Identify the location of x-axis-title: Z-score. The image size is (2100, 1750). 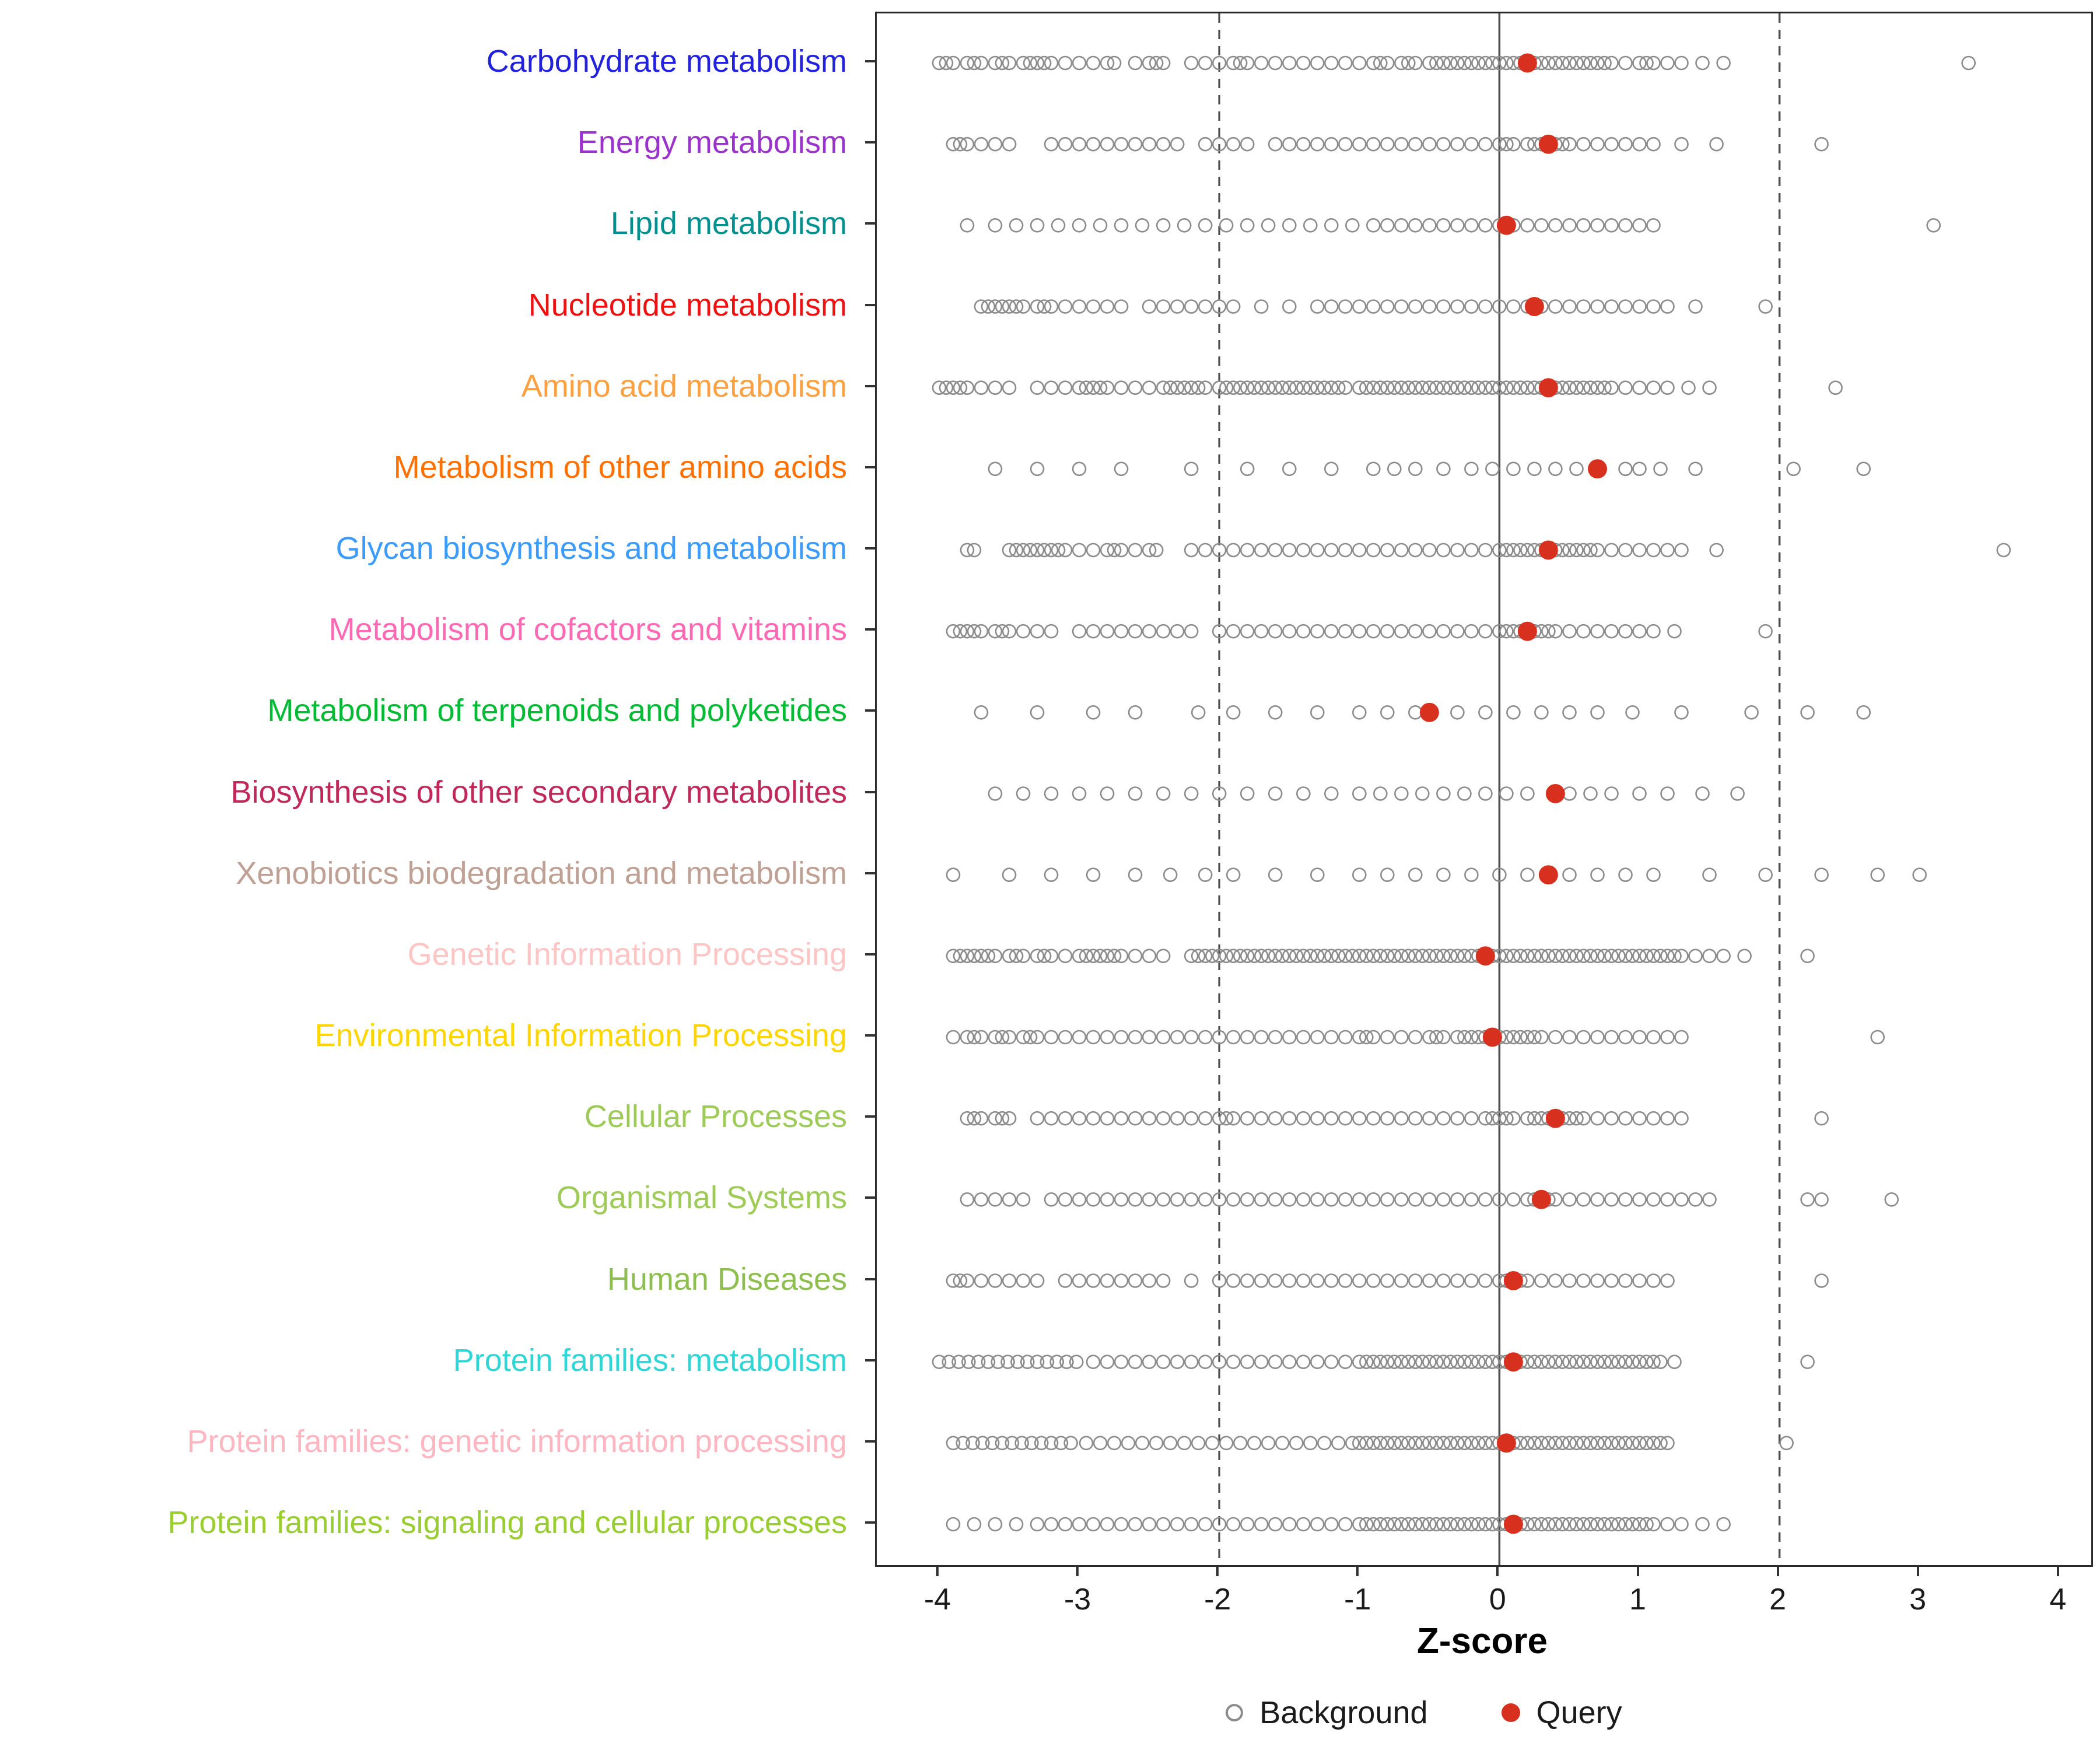
(1482, 1641).